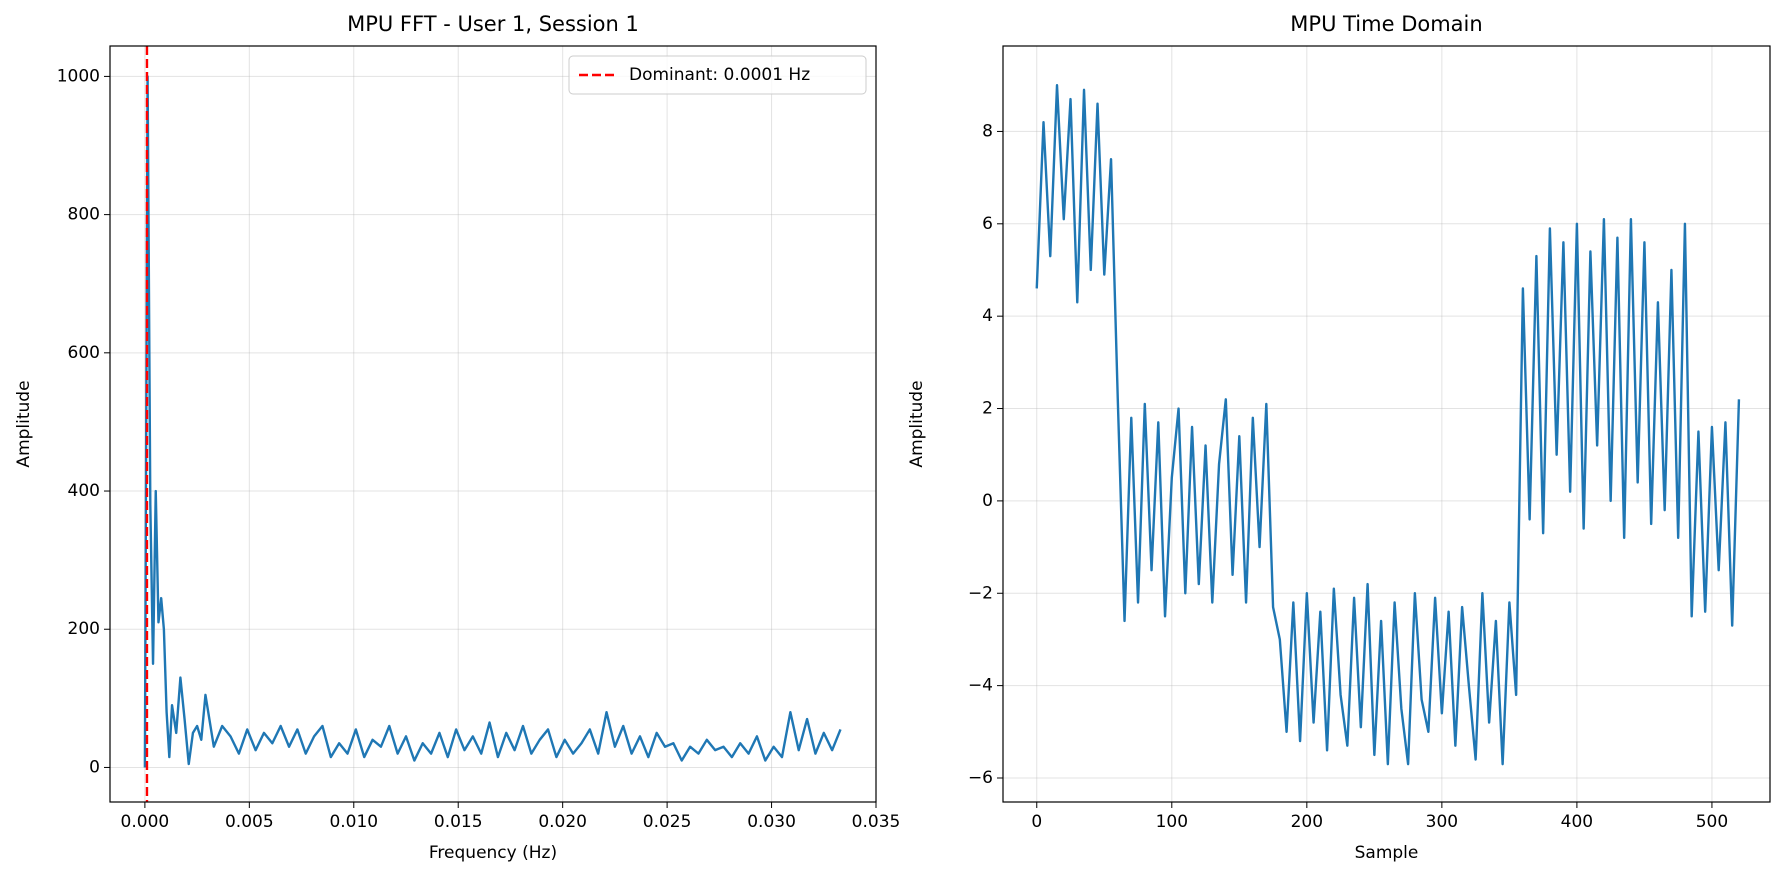 This screenshot has height=881, width=1784. I want to click on x-tick-label: 0.000, so click(145, 822).